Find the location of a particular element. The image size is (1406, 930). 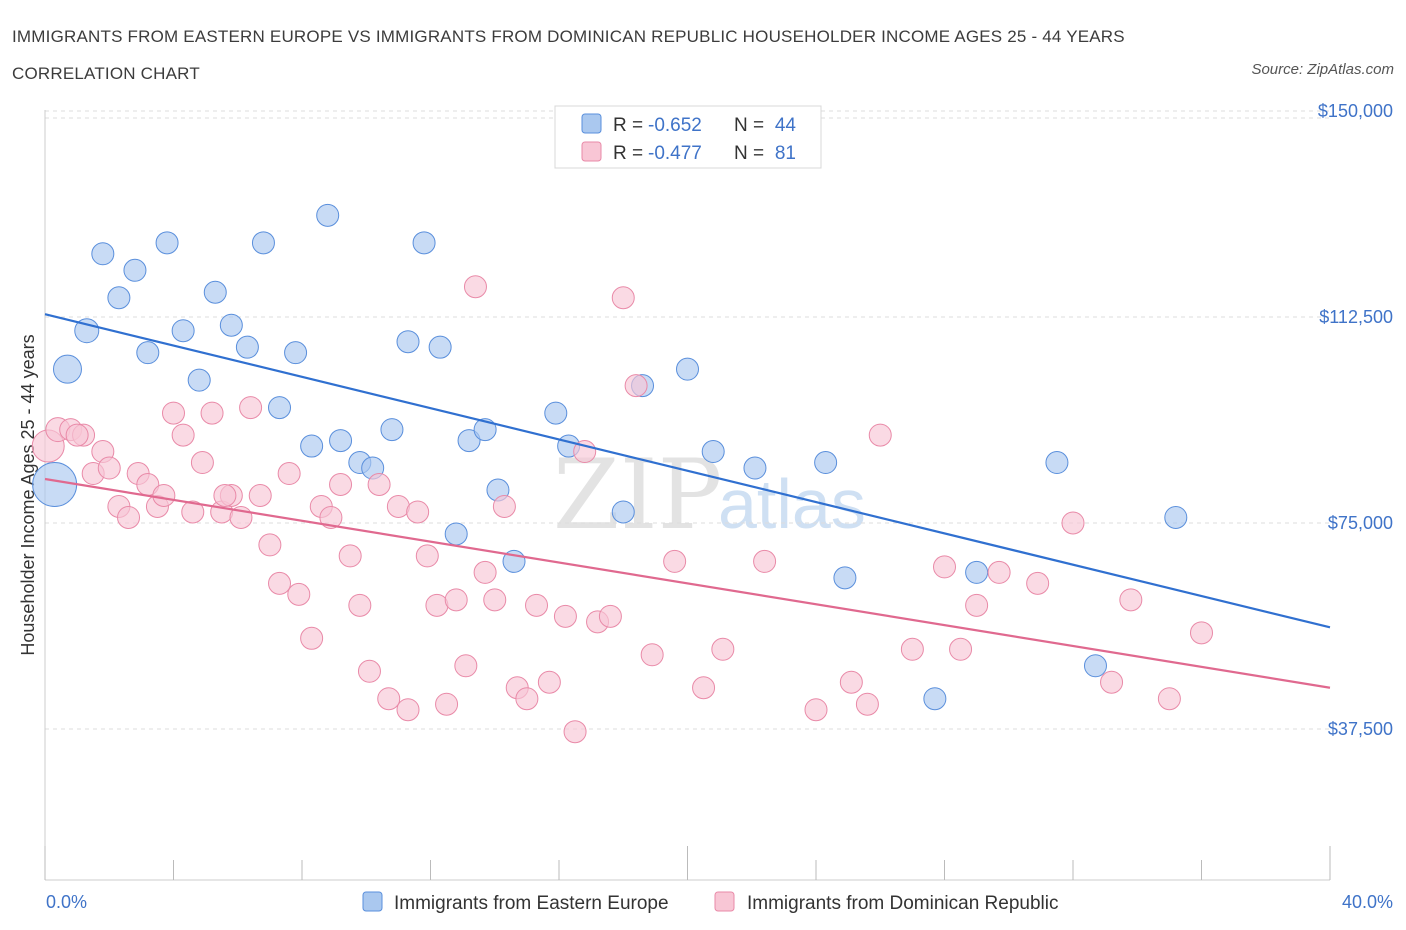

legend-n-label-1: N = is located at coordinates (749, 125).